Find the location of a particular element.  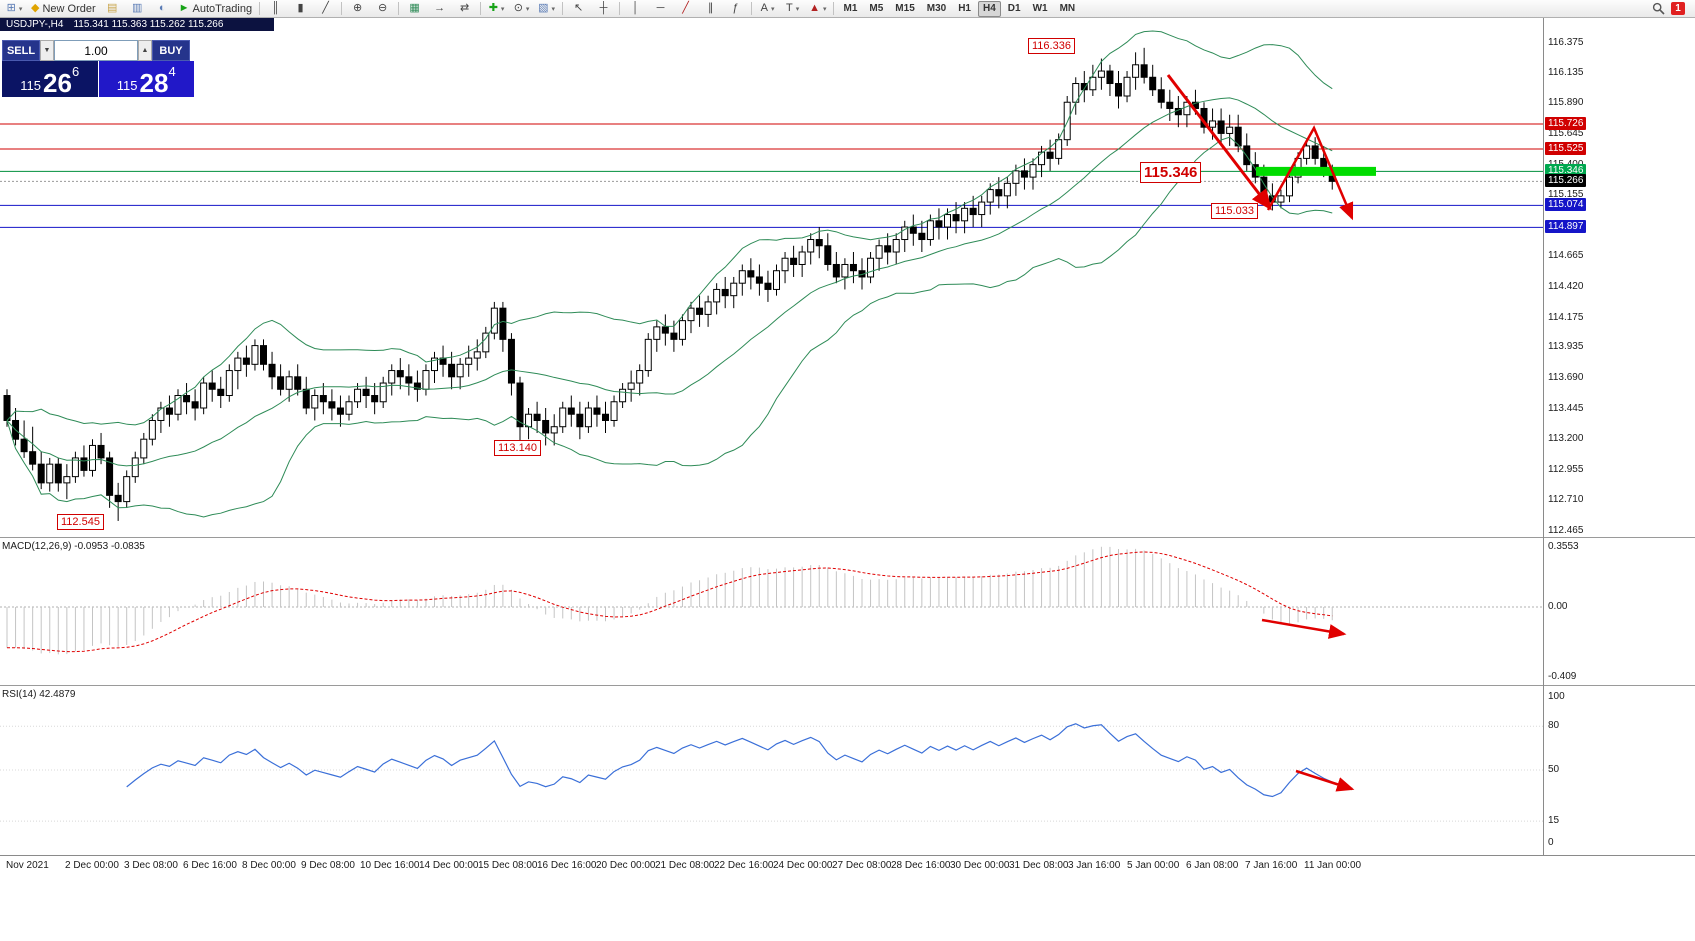

new-order-button-label: New Order is located at coordinates (69, 8).